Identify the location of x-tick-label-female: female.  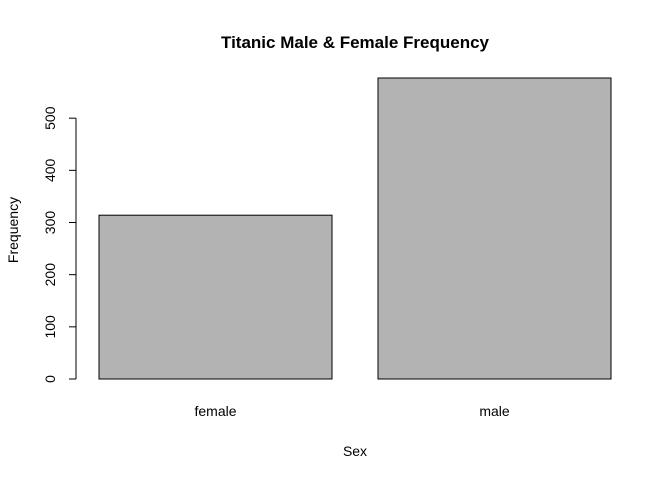
(215, 411).